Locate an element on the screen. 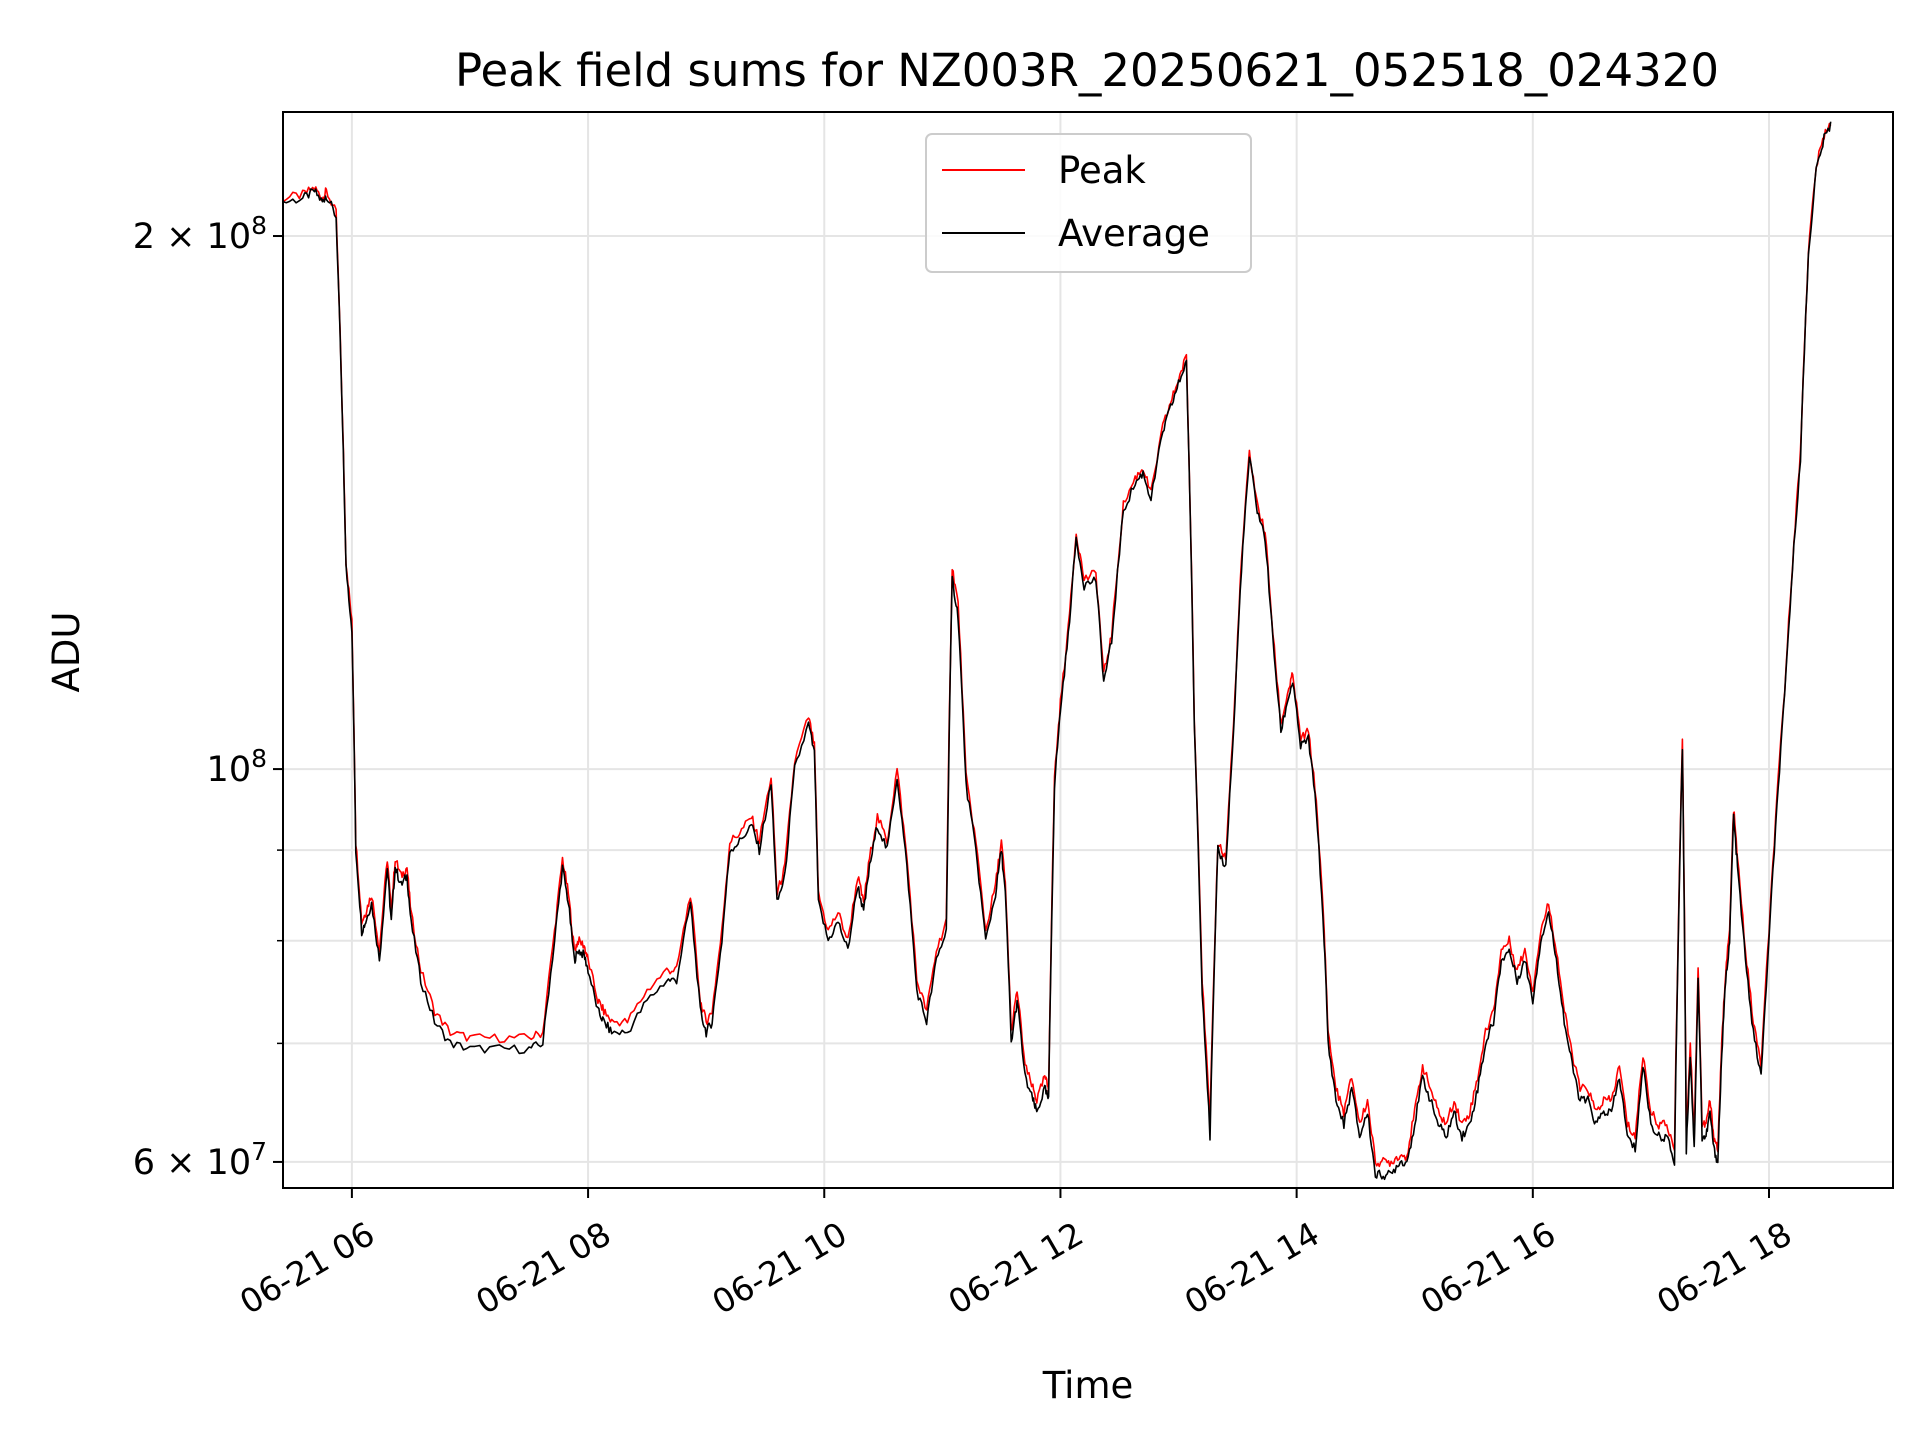 The image size is (1920, 1440). y-tick-label: 2 × 108 is located at coordinates (200, 234).